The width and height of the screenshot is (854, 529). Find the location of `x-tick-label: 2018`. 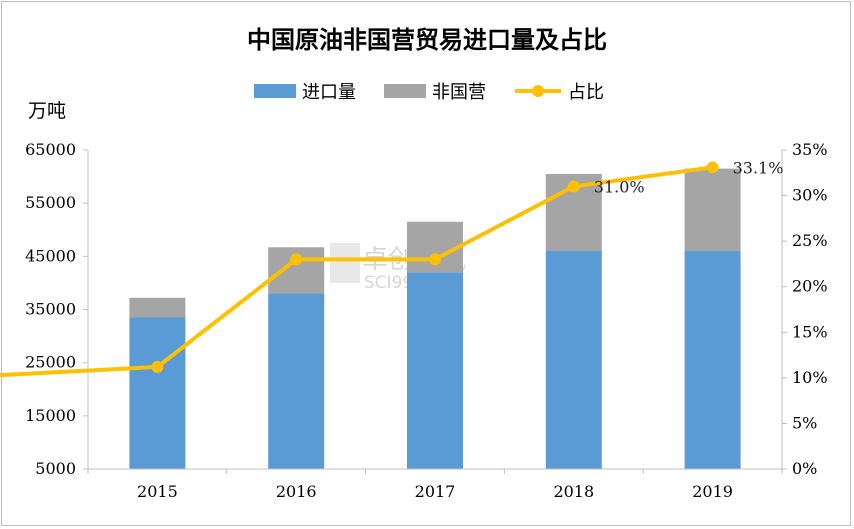

x-tick-label: 2018 is located at coordinates (573, 491).